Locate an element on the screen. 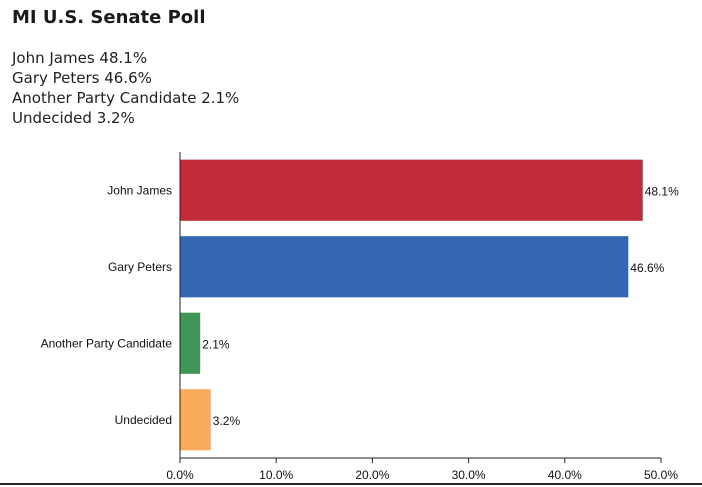 The width and height of the screenshot is (702, 487). x-tick-label: 30.0% is located at coordinates (469, 475).